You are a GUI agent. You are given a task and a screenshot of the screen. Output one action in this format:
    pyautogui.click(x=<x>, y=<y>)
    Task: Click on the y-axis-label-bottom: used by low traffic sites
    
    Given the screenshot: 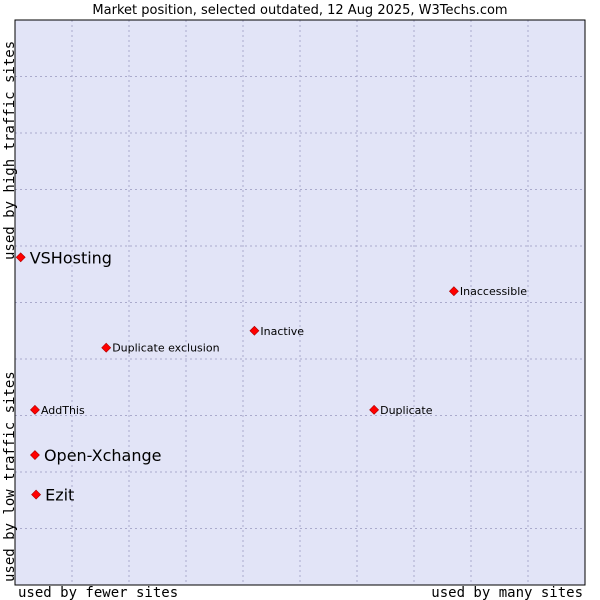 What is the action you would take?
    pyautogui.click(x=10, y=476)
    